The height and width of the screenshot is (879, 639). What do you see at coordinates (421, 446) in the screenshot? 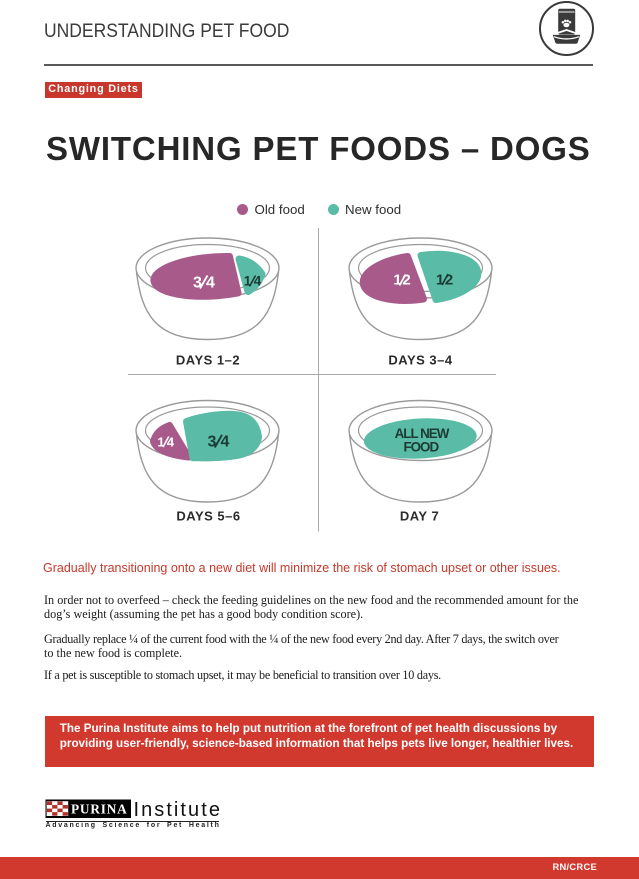
I see `svg-text: FOOD` at bounding box center [421, 446].